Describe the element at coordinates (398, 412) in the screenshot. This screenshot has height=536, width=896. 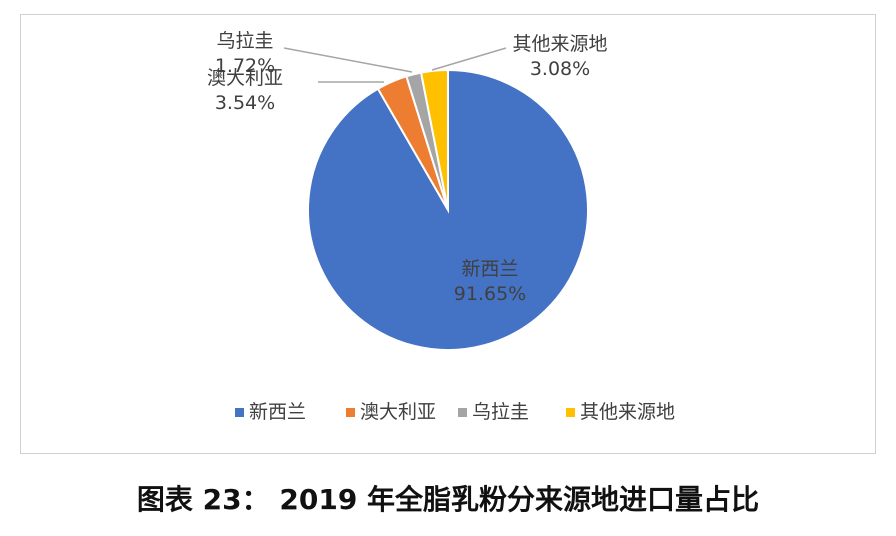
I see `legend-label: 澳大利亚` at that location.